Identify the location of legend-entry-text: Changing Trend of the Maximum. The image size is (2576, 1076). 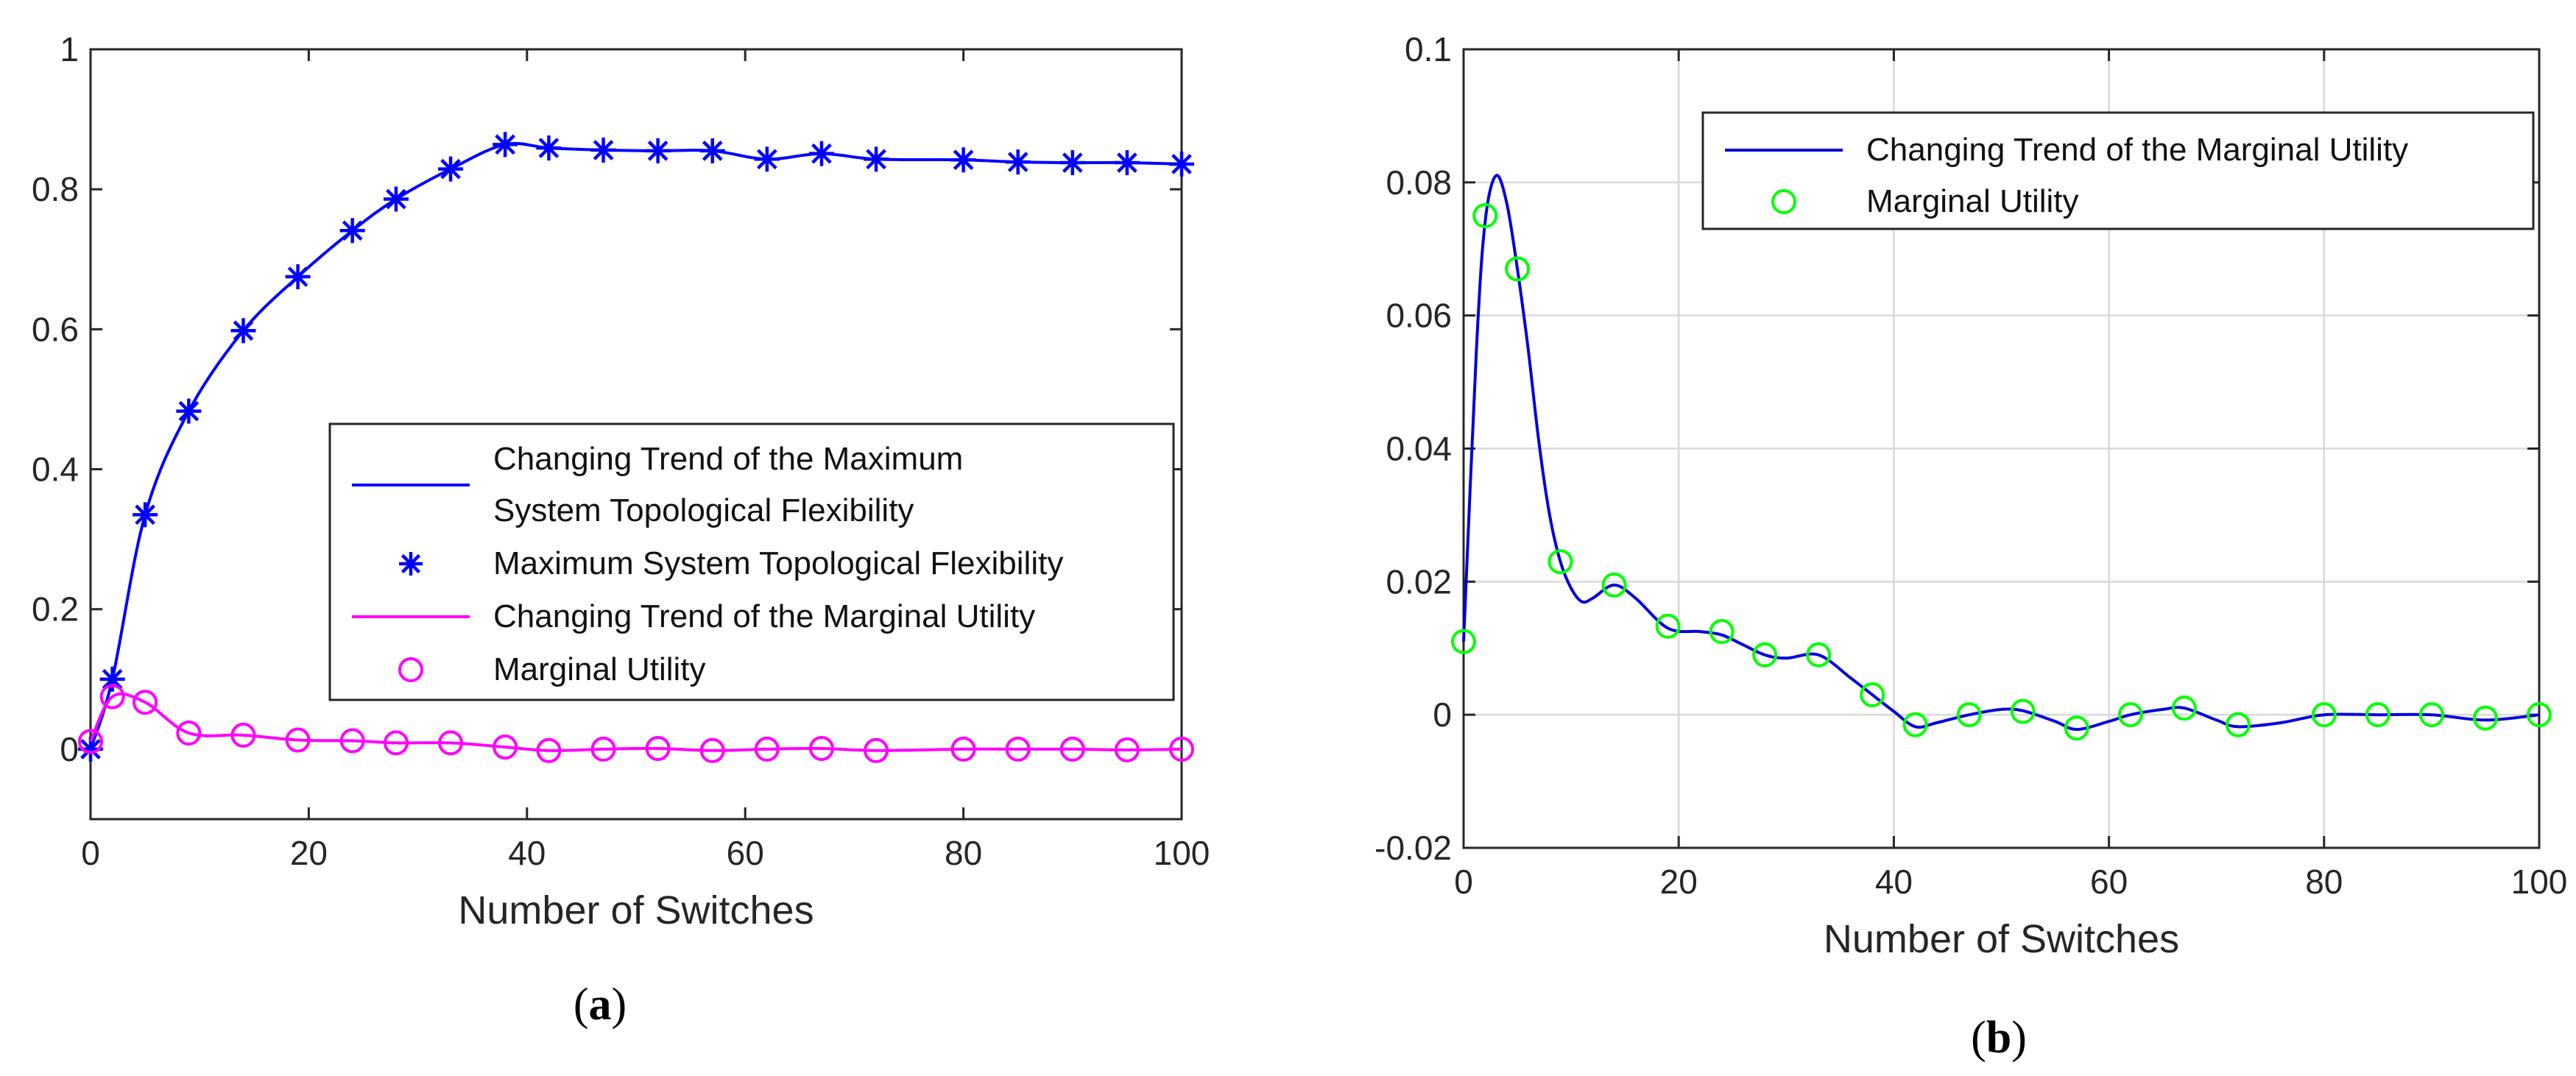
(728, 459).